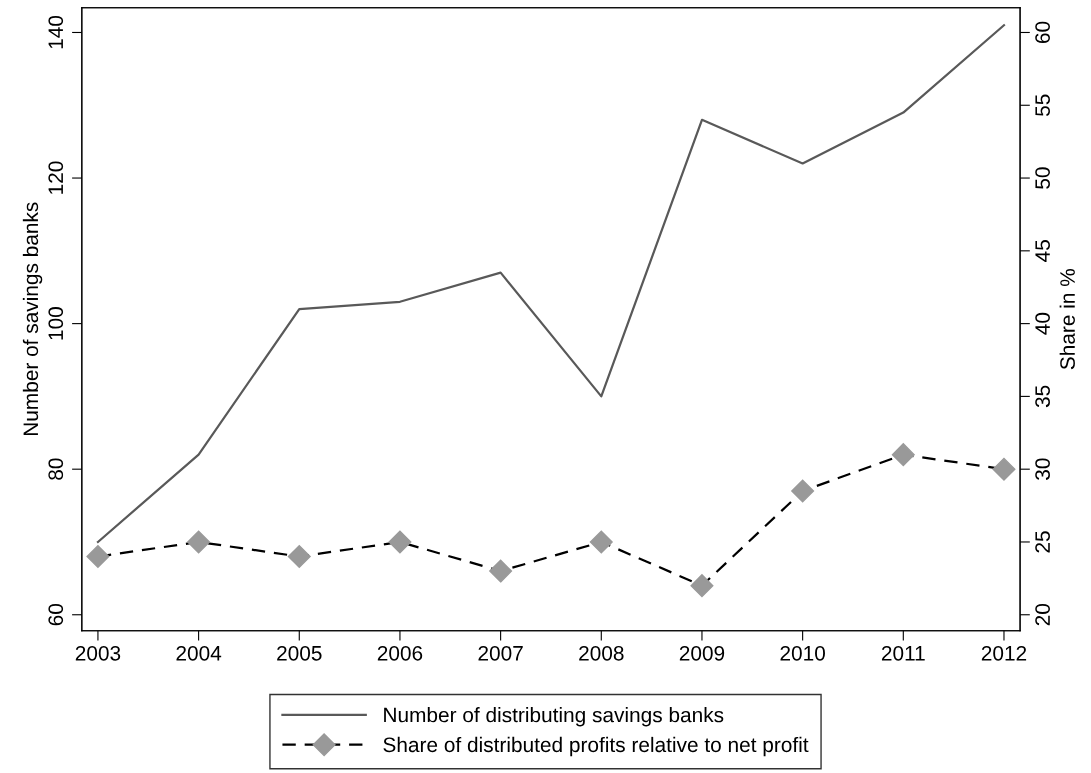  What do you see at coordinates (199, 653) in the screenshot?
I see `x-tick-label: 2004` at bounding box center [199, 653].